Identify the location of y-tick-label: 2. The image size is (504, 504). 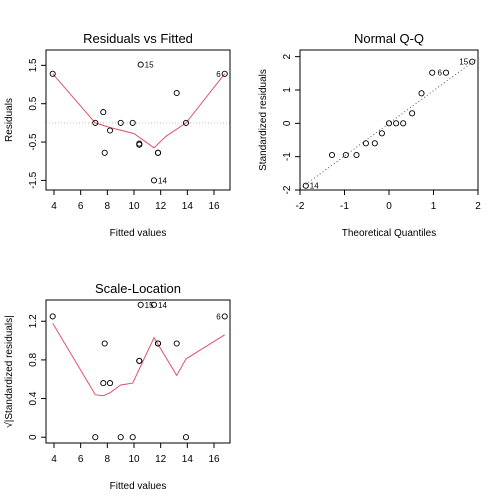
(287, 56).